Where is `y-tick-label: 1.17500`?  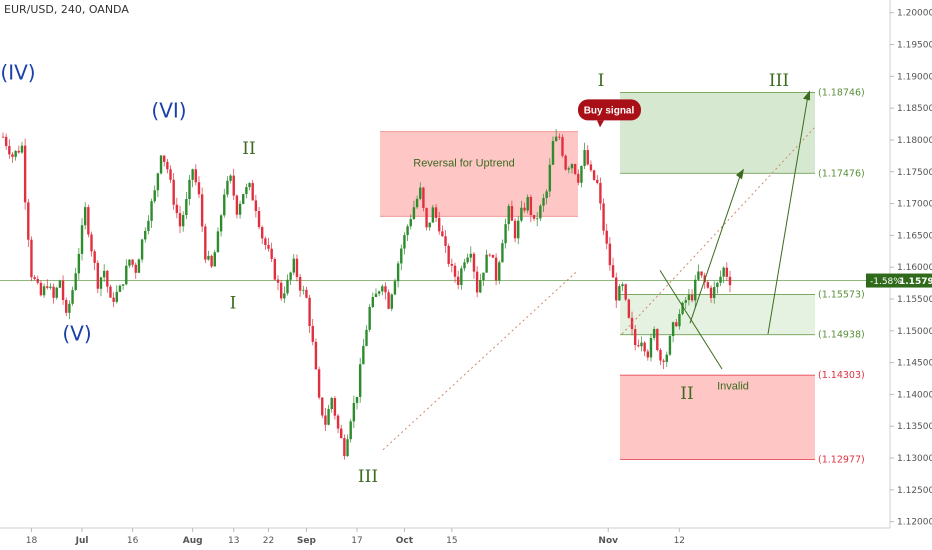
y-tick-label: 1.17500 is located at coordinates (914, 173).